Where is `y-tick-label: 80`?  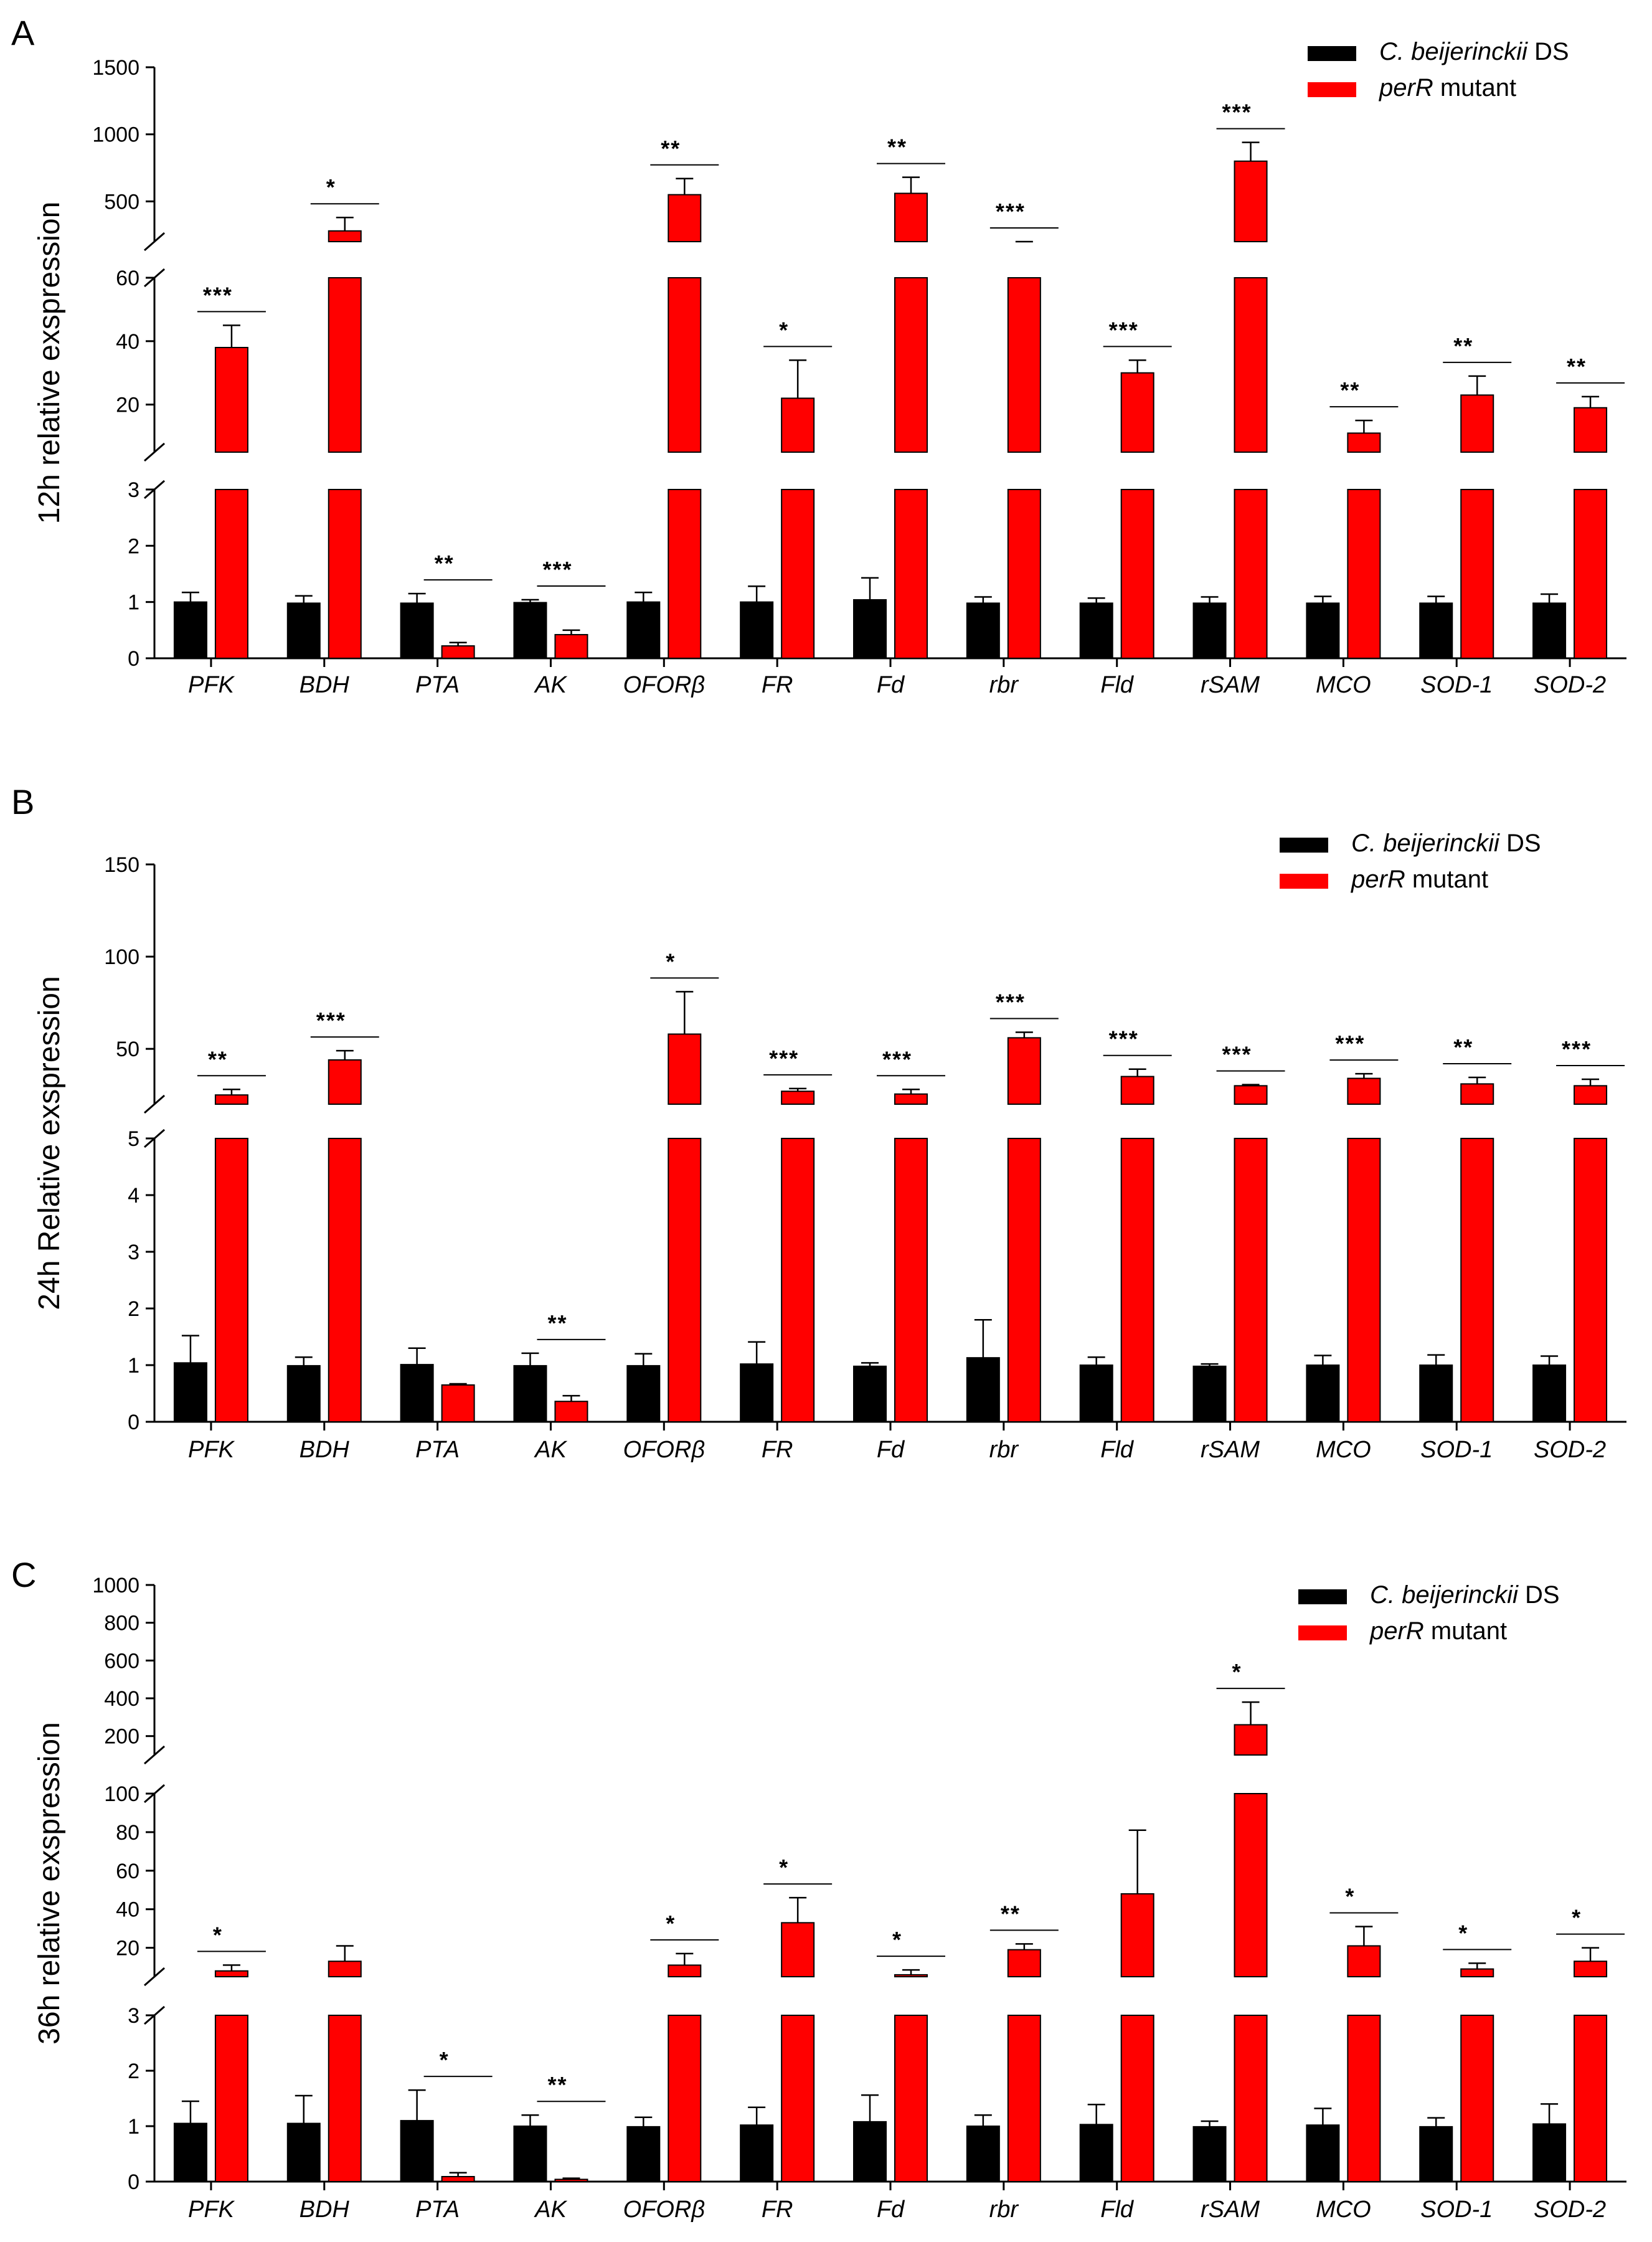
y-tick-label: 80 is located at coordinates (127, 1833).